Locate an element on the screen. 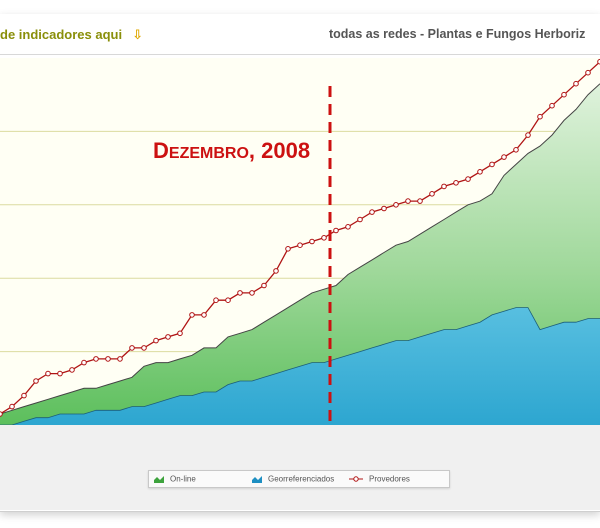 The width and height of the screenshot is (600, 528). legend-item-georreferenciados: Georreferenciados is located at coordinates (293, 478).